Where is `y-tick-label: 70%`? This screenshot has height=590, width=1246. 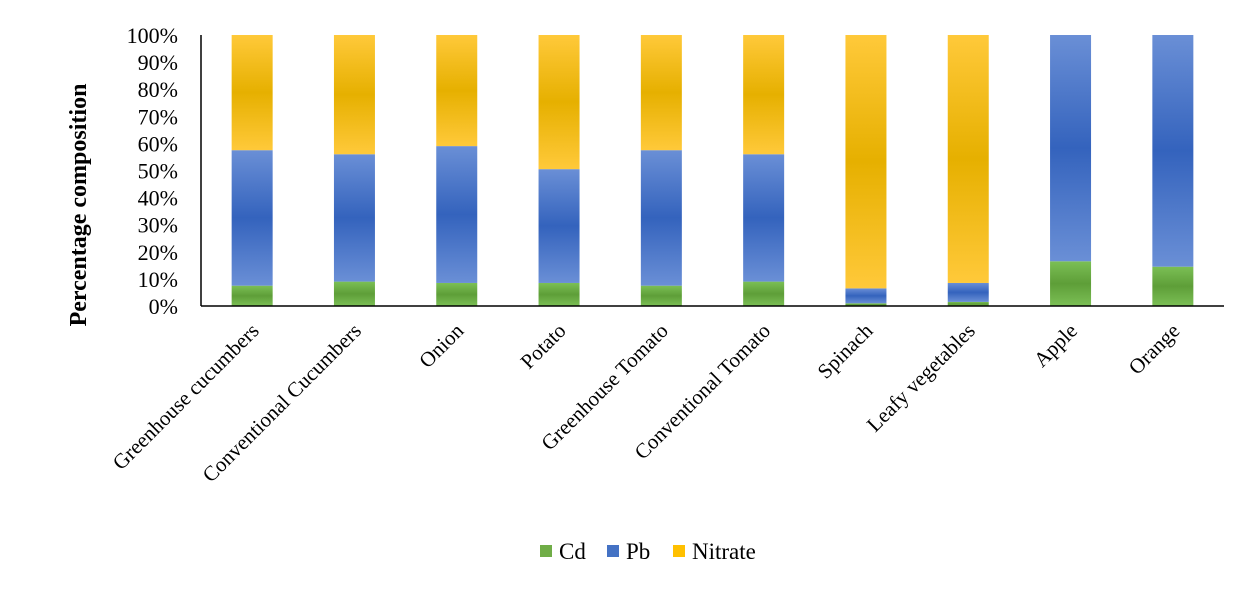
y-tick-label: 70% is located at coordinates (158, 116).